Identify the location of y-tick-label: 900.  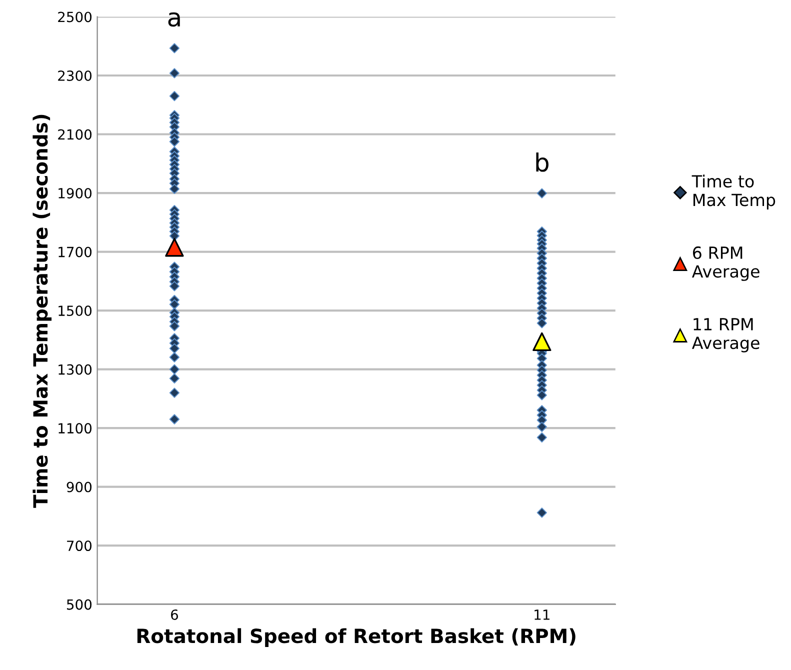
(79, 487).